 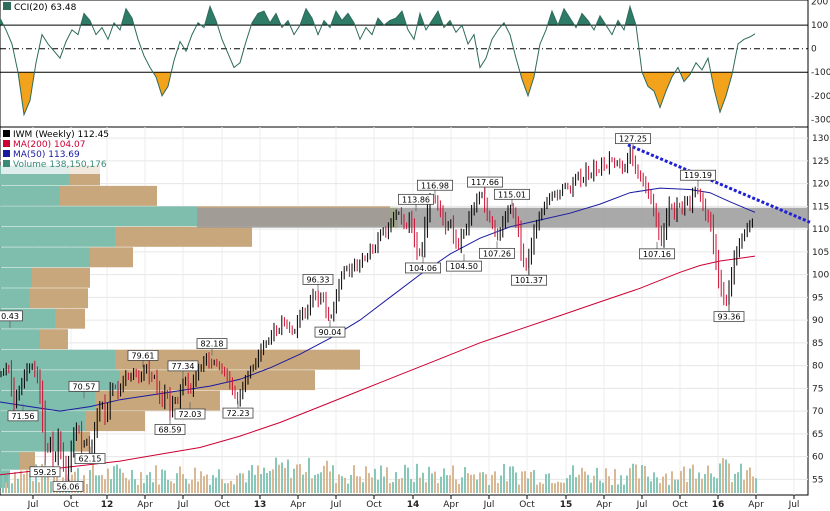 What do you see at coordinates (10, 316) in the screenshot?
I see `annotation-label: 0.43` at bounding box center [10, 316].